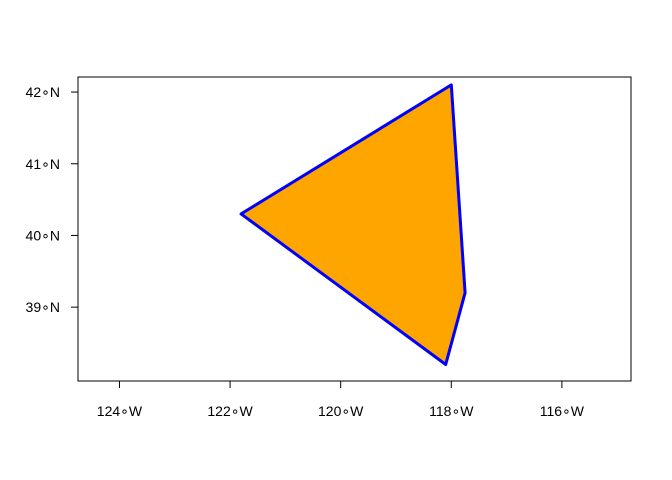 This screenshot has width=672, height=480. I want to click on x-tick-label: 118∘W, so click(451, 411).